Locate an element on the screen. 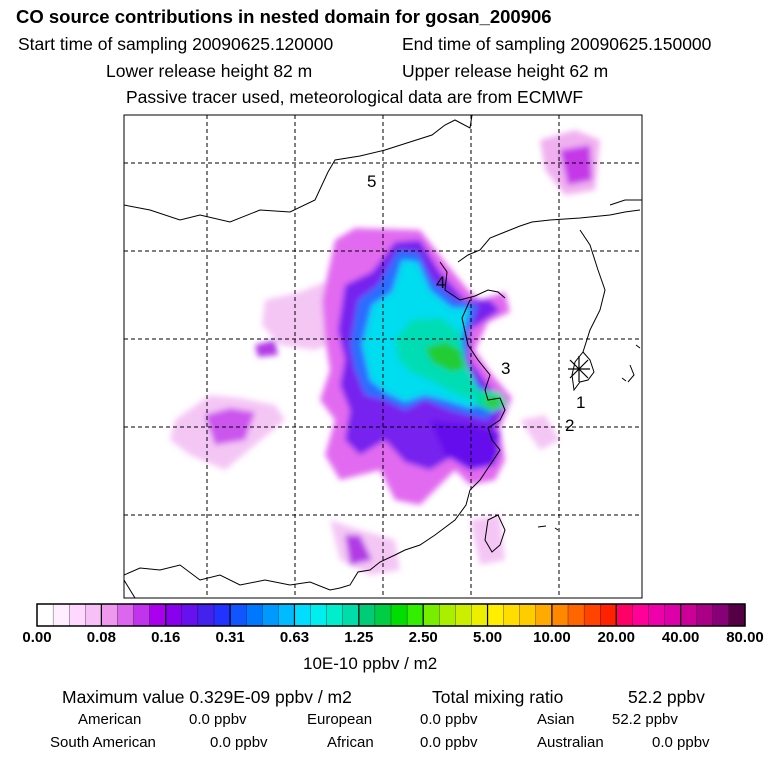 This screenshot has height=768, width=768. total-mixing-ratio-value: 52.2 ppbv is located at coordinates (666, 697).